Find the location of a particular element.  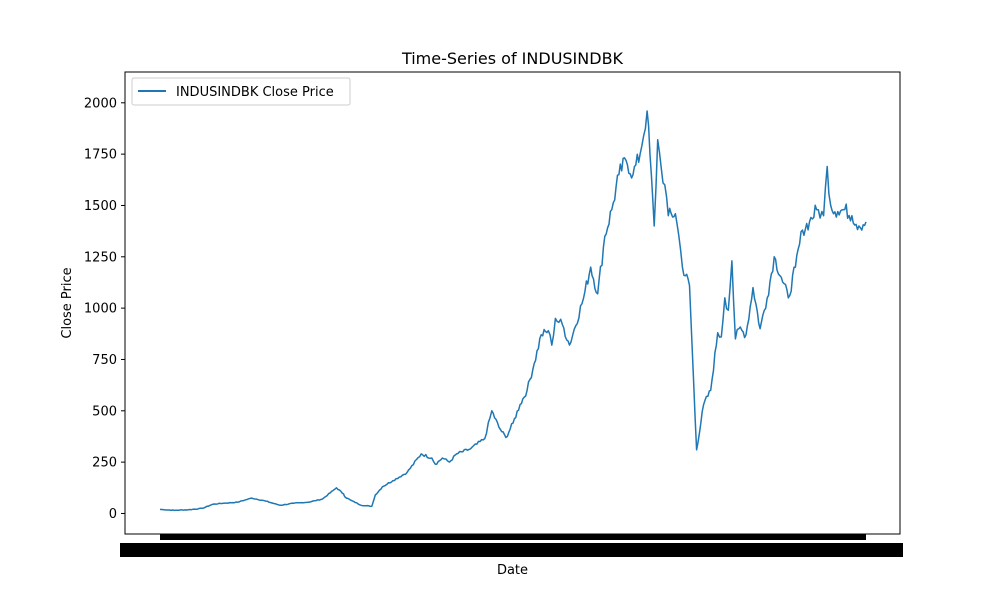

y-tick-label: 750 is located at coordinates (104, 360).